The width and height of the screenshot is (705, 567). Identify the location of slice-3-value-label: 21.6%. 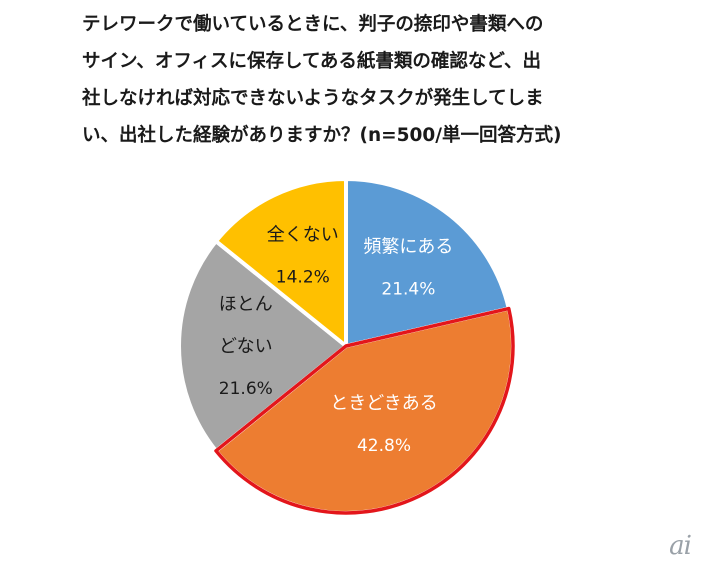
(246, 389).